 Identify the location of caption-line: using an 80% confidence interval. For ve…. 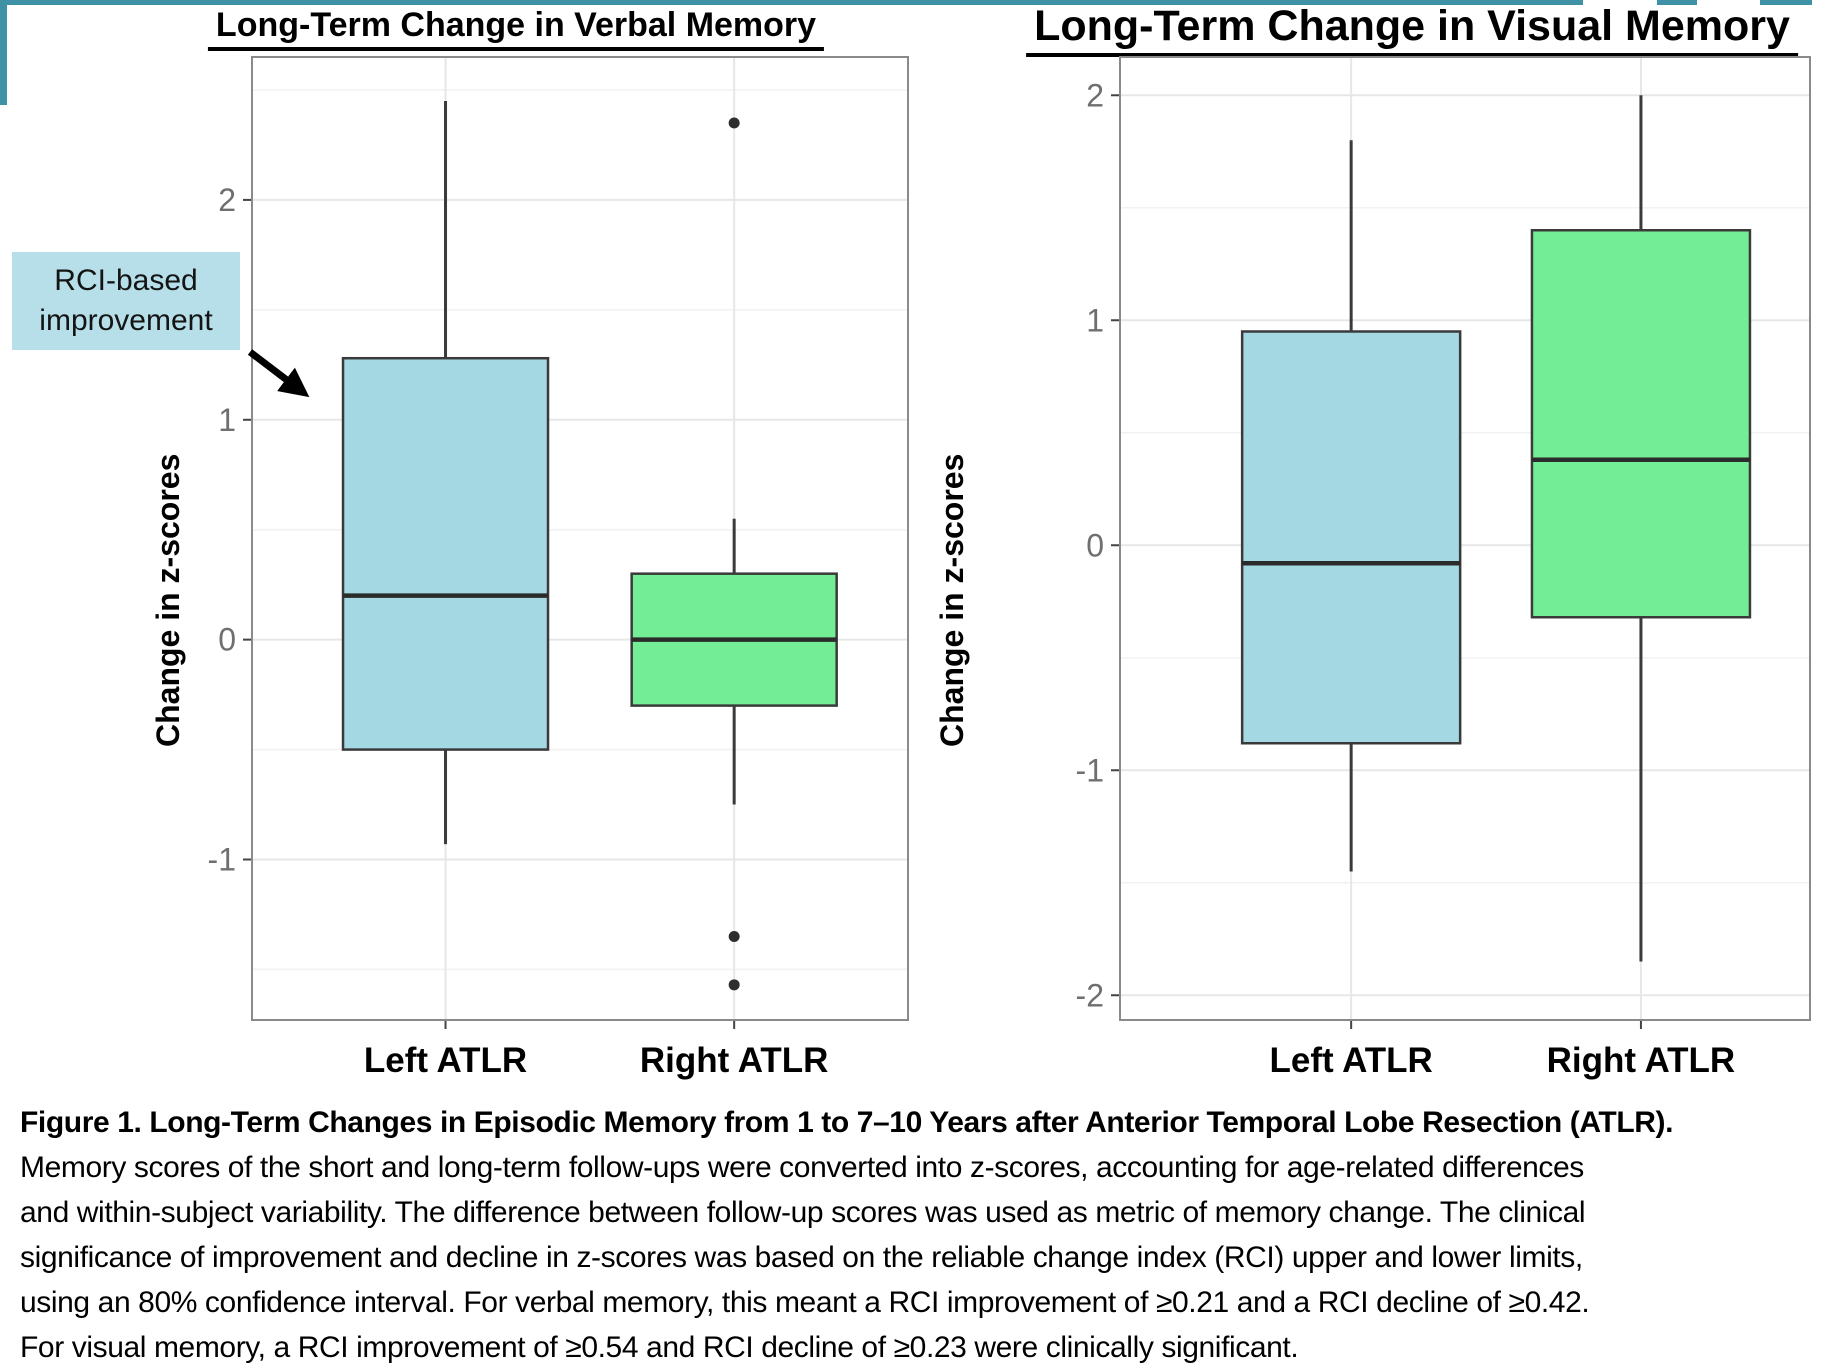
(805, 1302).